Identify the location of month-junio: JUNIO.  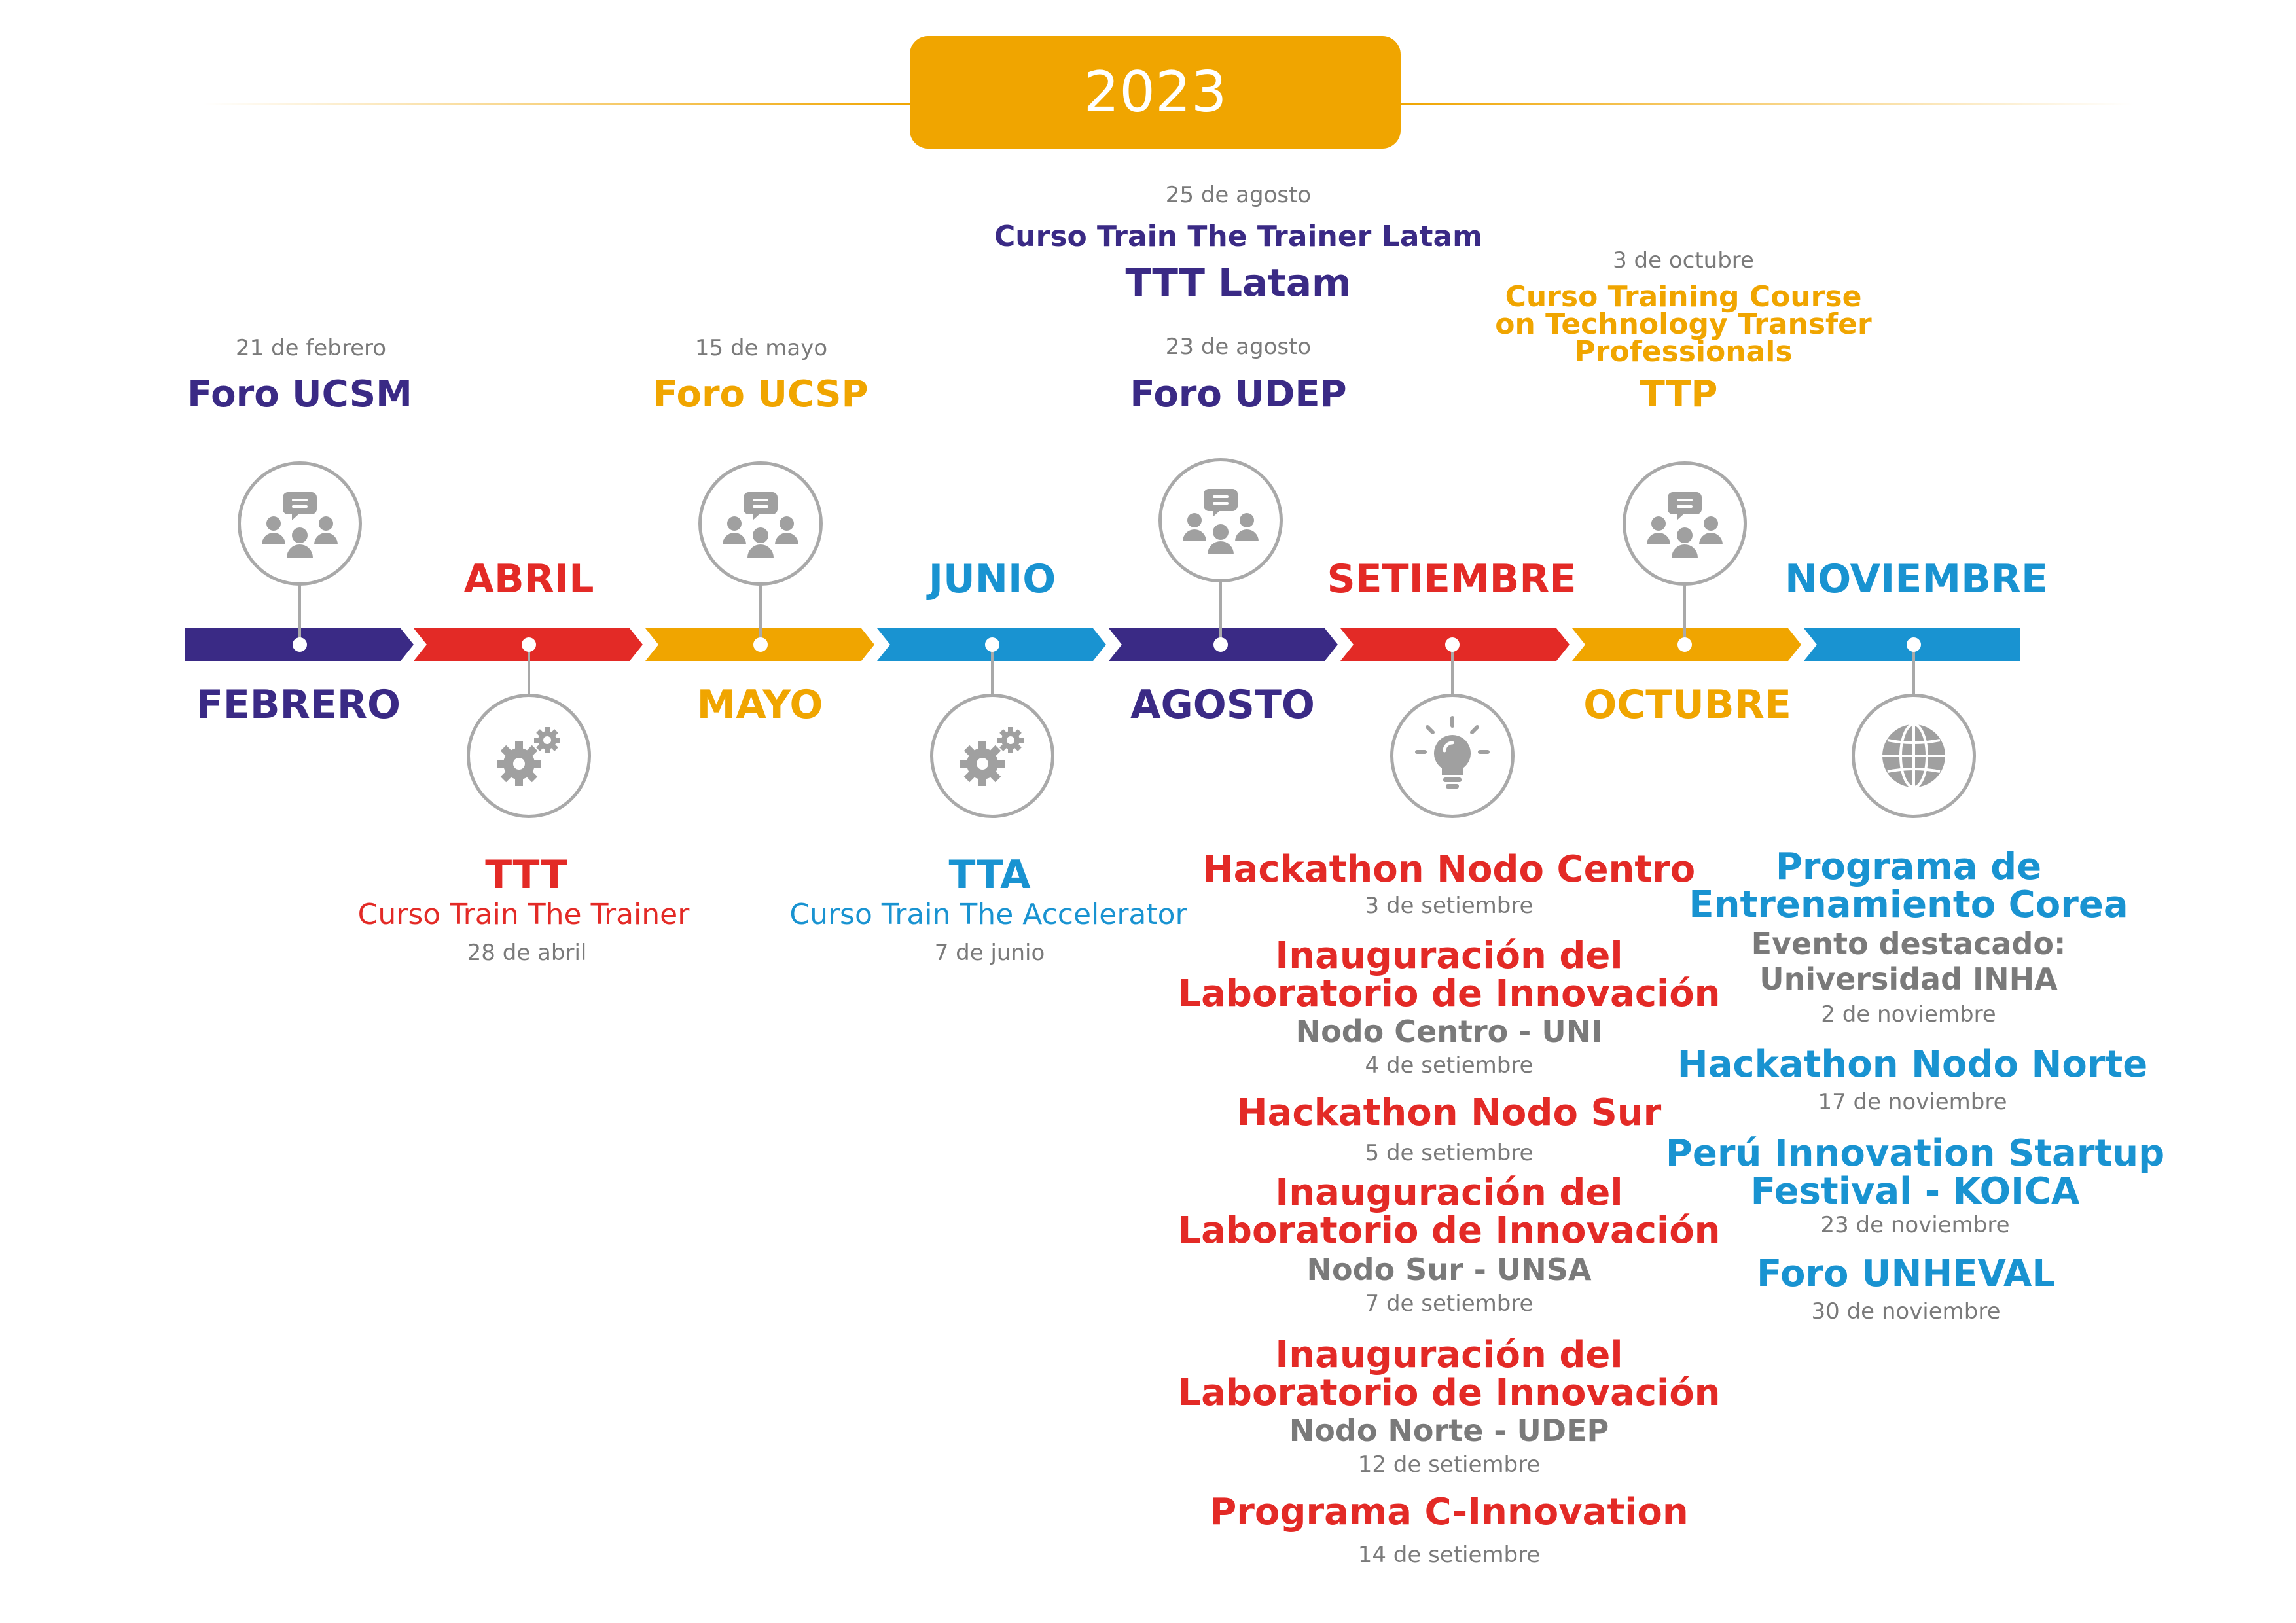
(992, 579).